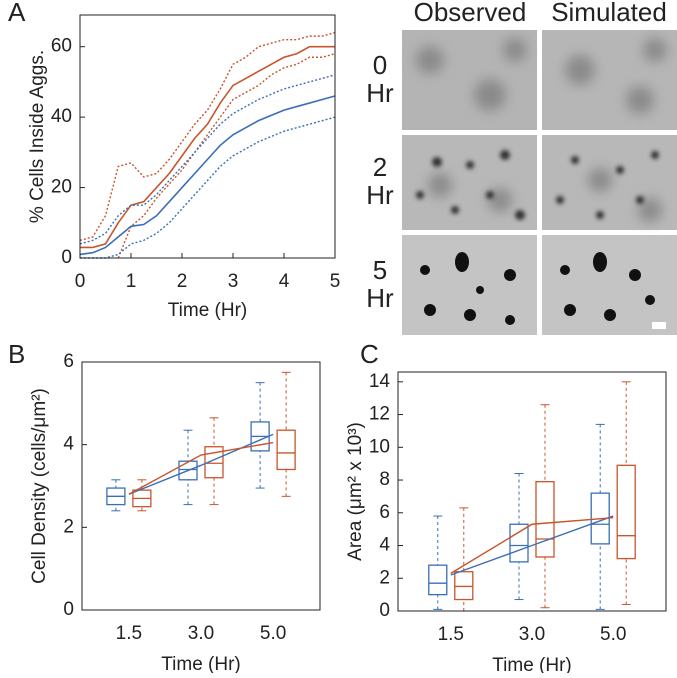 Image resolution: width=677 pixels, height=678 pixels. I want to click on y-axis-label: Area (μm² x 10³), so click(355, 491).